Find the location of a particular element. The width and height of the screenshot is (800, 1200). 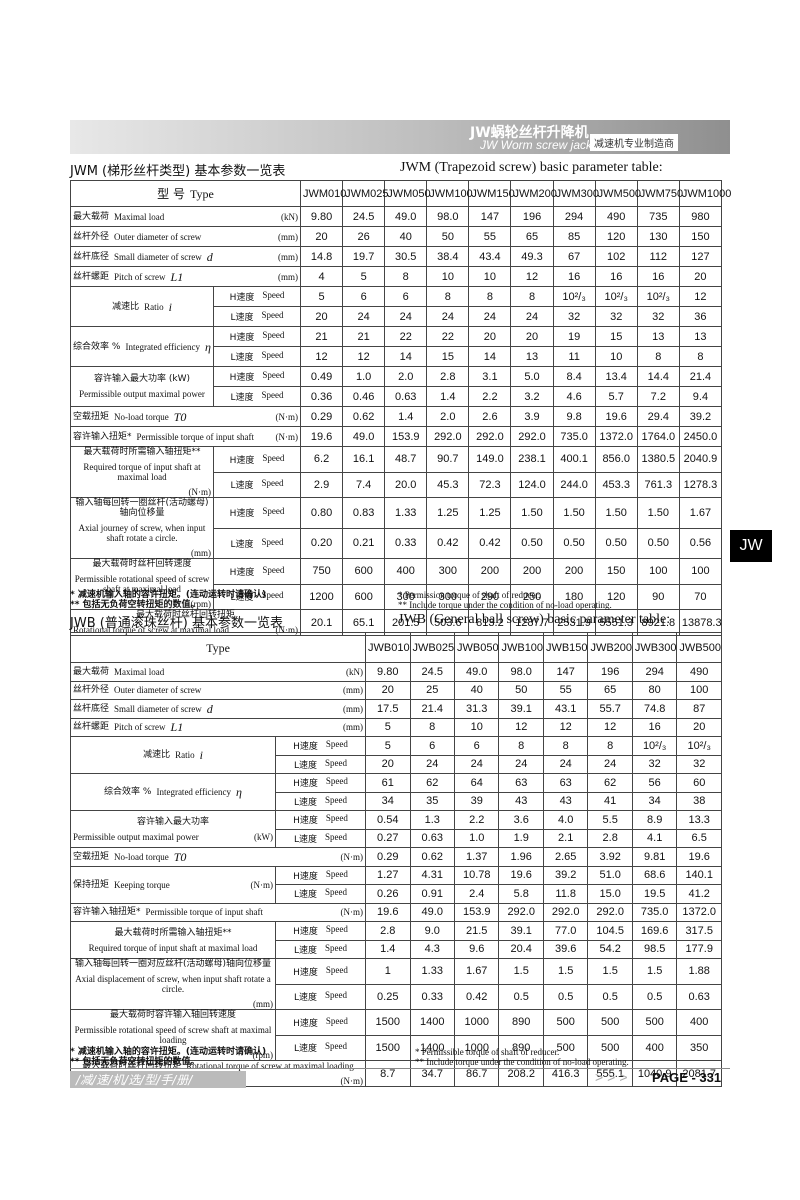

column-header: JWB100 is located at coordinates (521, 647).